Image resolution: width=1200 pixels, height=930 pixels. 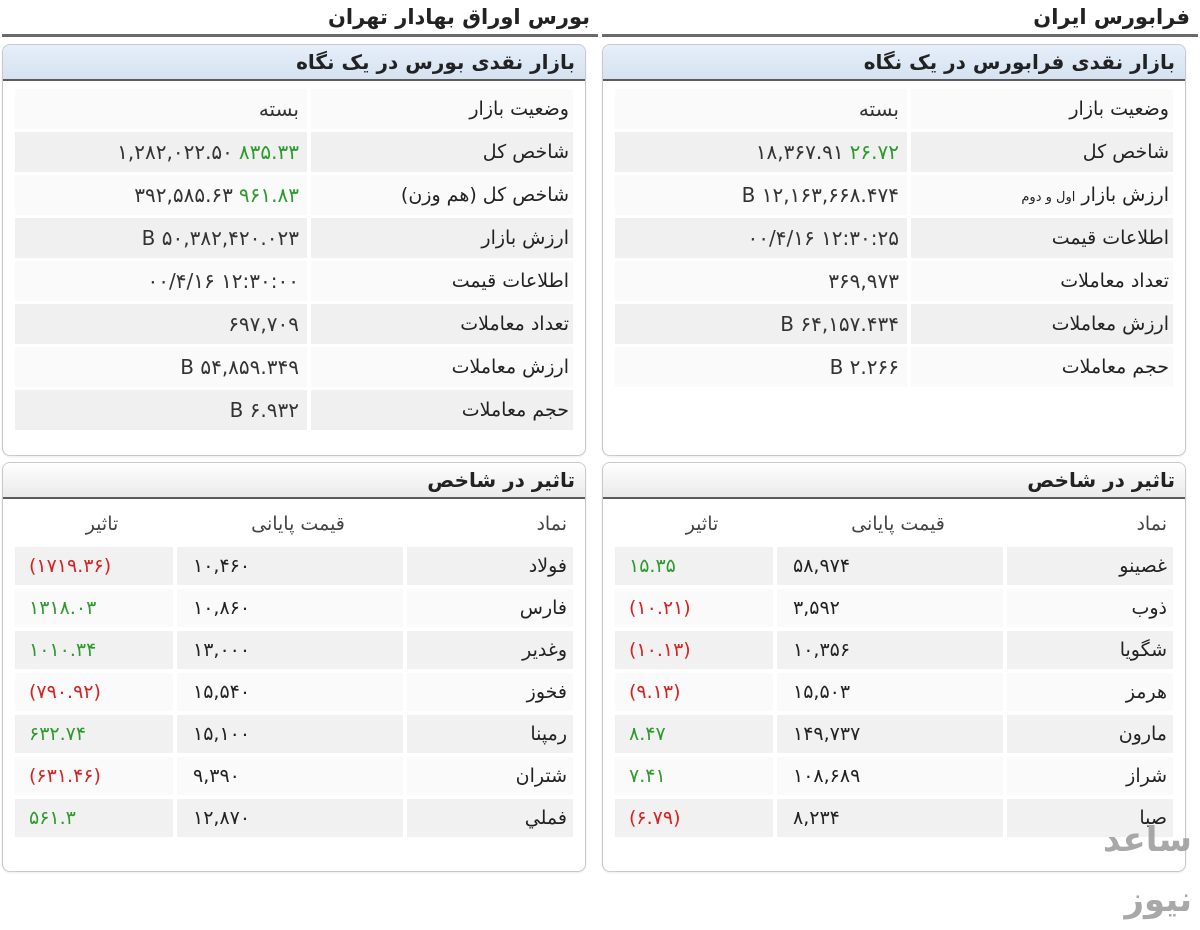 I want to click on table-row: وغدیر ۱۳,۰۰۰ ۱۰۱۰.۳۴, so click(x=294, y=650).